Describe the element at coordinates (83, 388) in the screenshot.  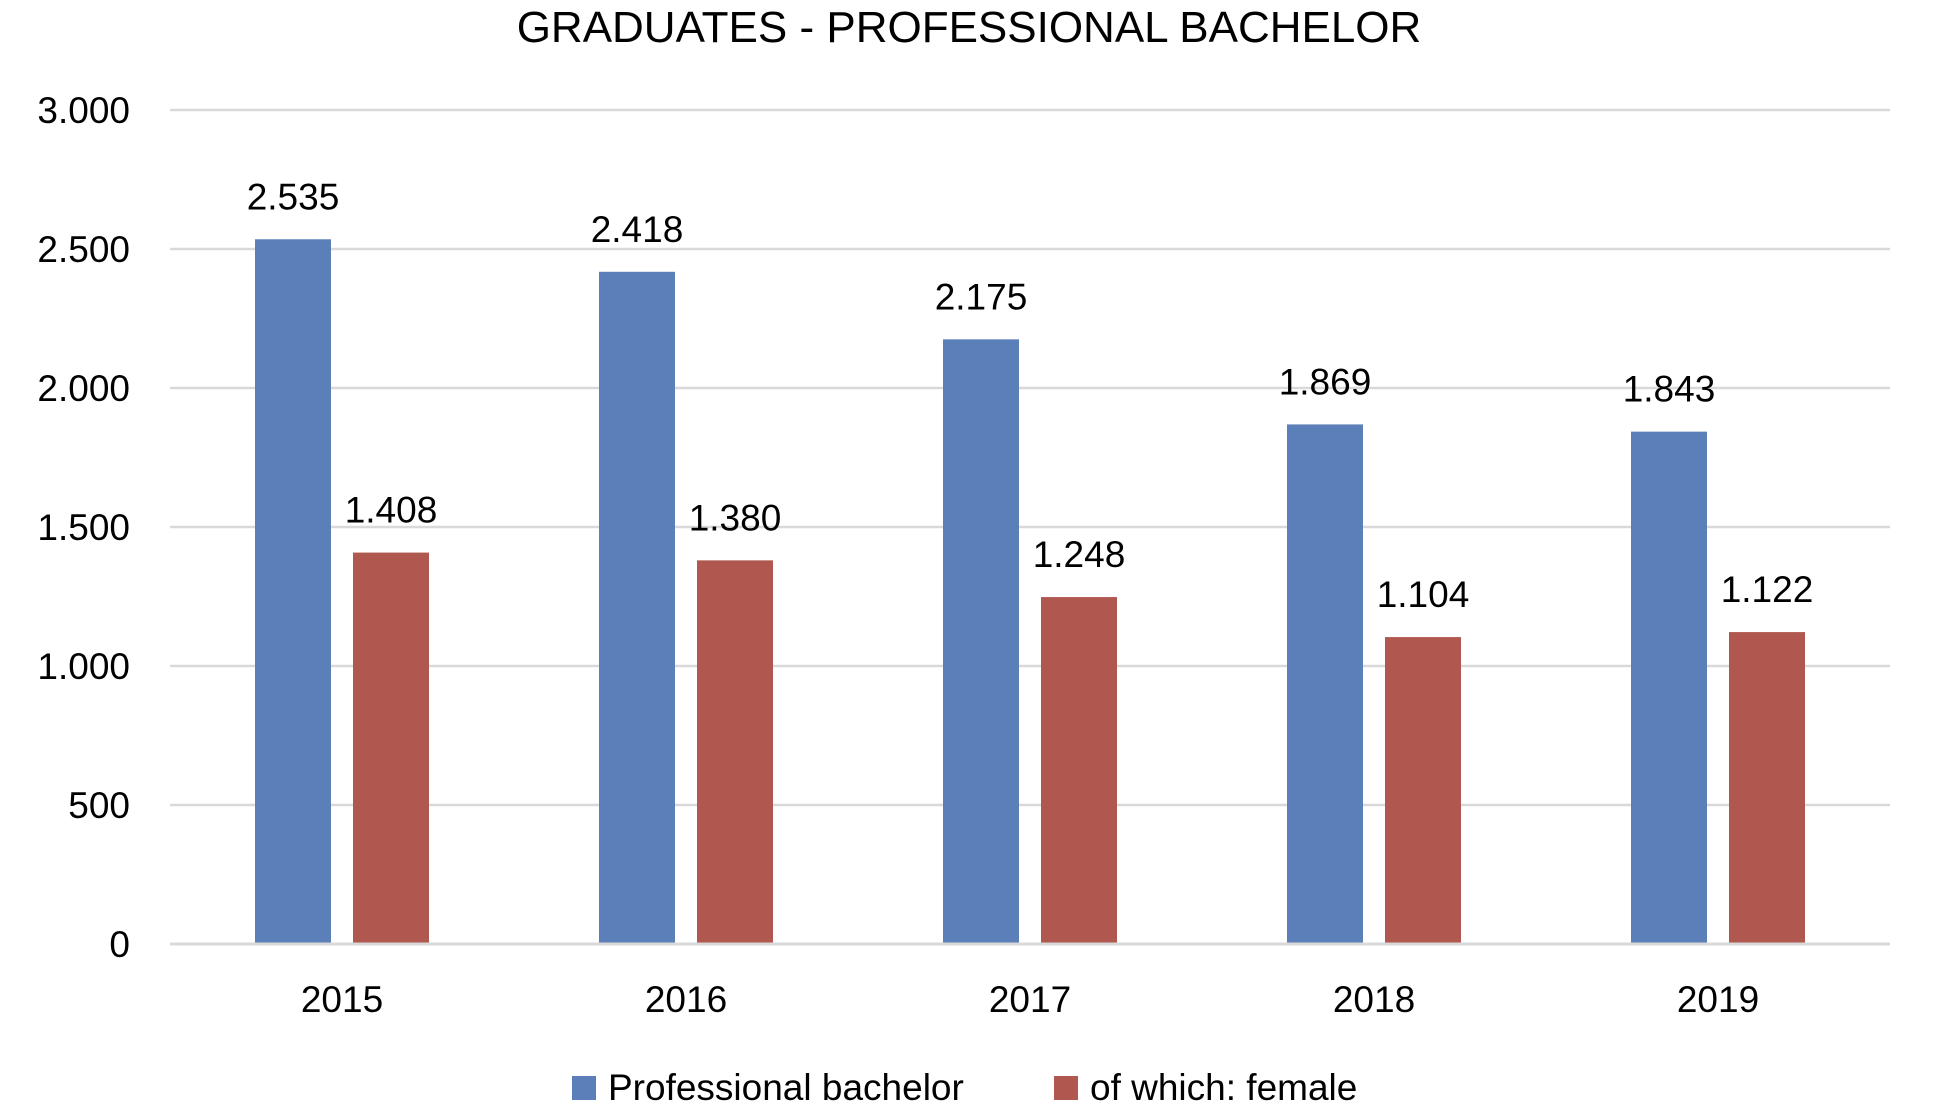
I see `y-tick-label: 2.000` at that location.